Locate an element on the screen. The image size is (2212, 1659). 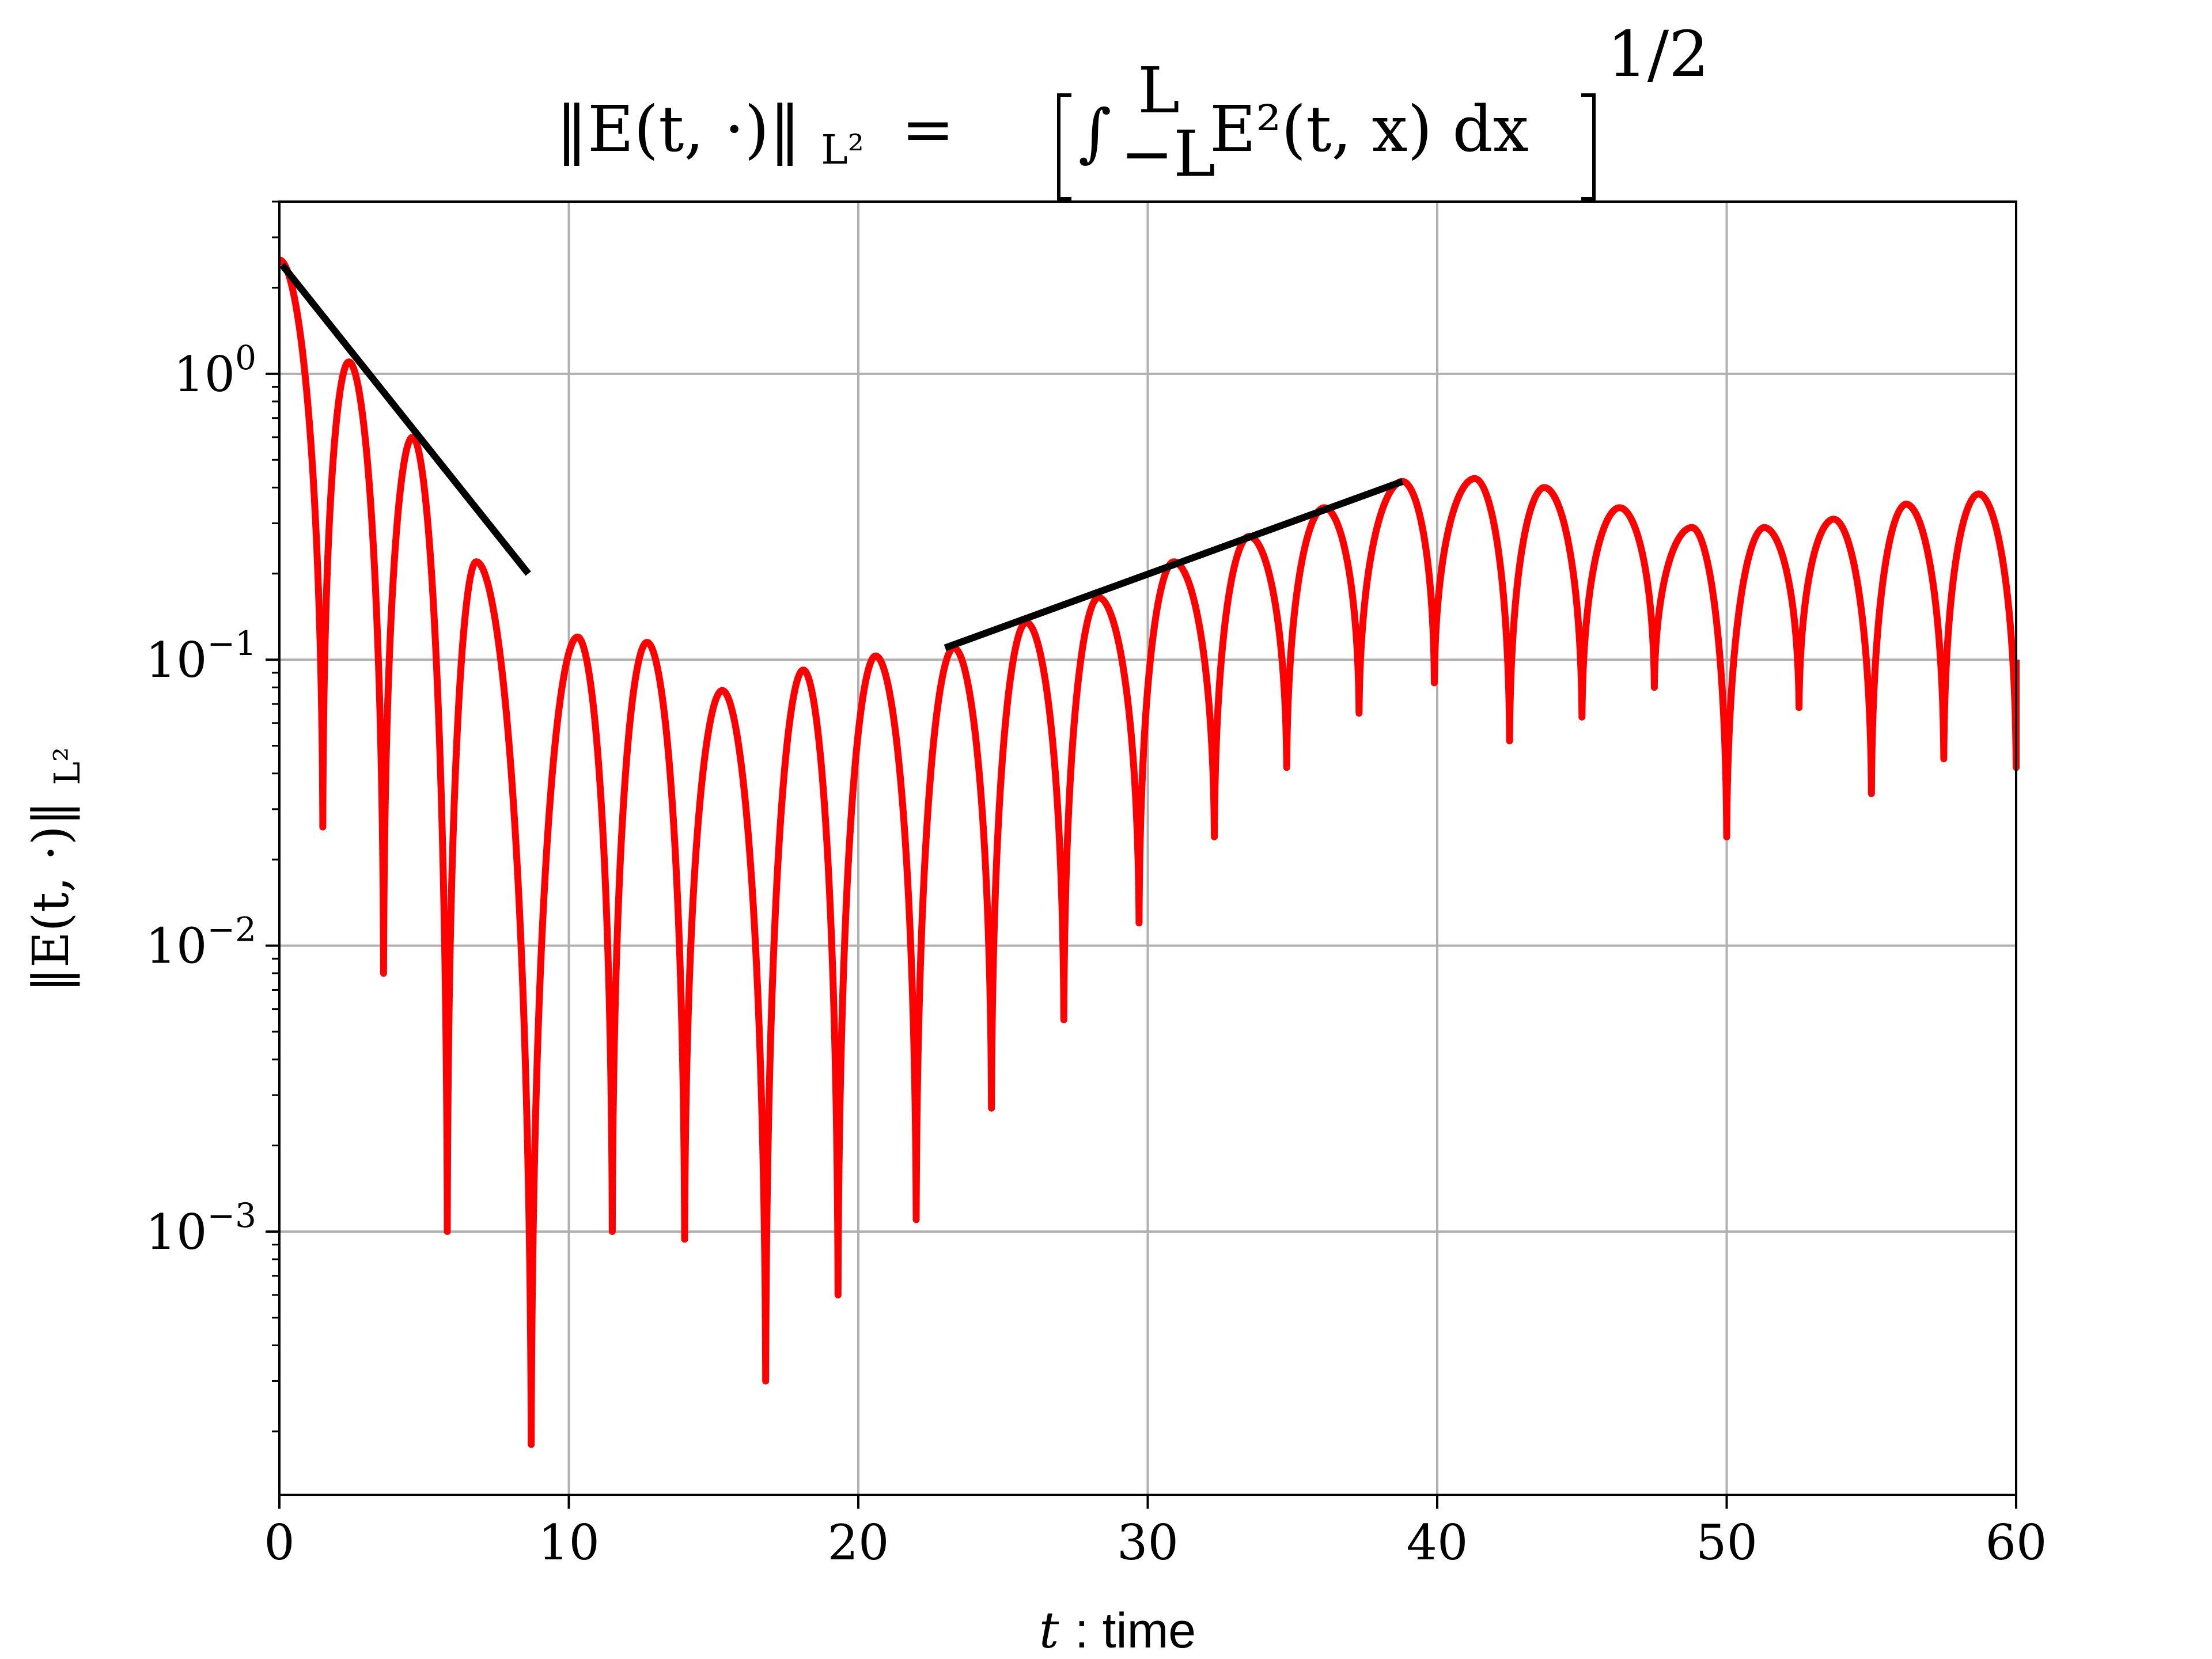
title-main-sub: L² is located at coordinates (842, 149).